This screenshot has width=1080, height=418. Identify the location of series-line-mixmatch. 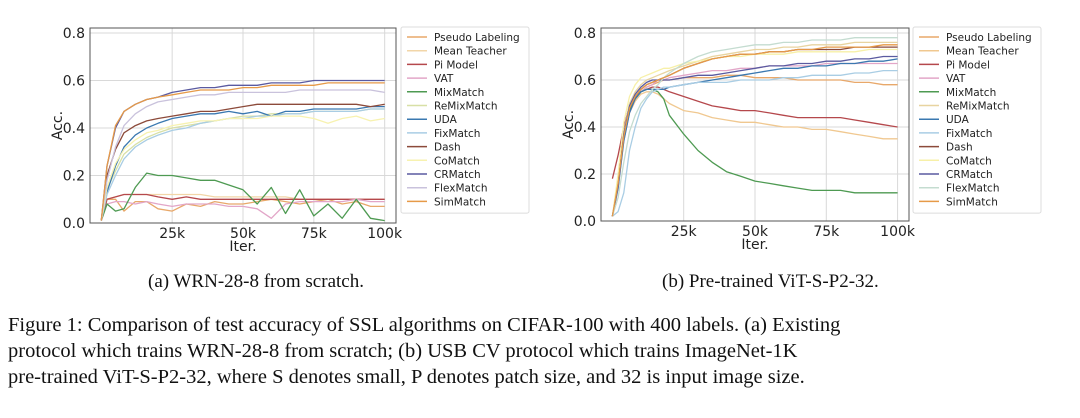
(242, 197).